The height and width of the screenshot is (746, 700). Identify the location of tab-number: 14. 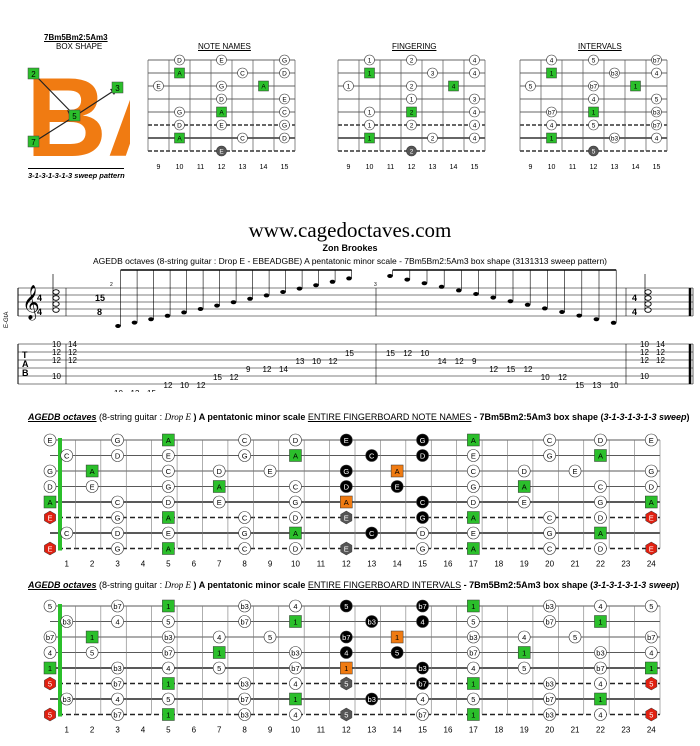
(72, 344).